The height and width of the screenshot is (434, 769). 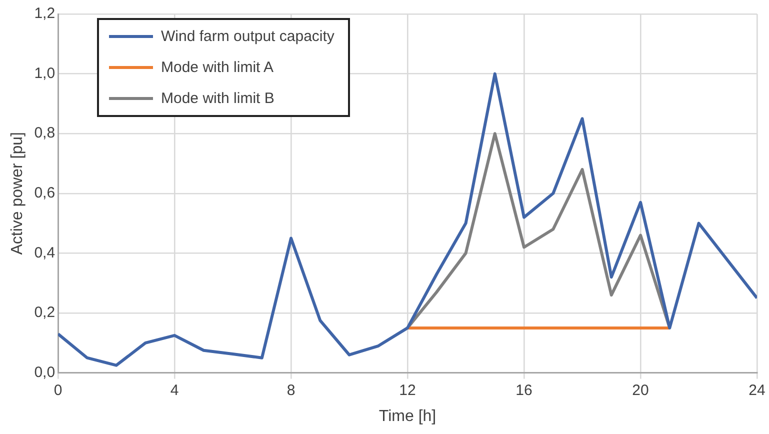 I want to click on legend-label: Mode with limit B, so click(x=217, y=98).